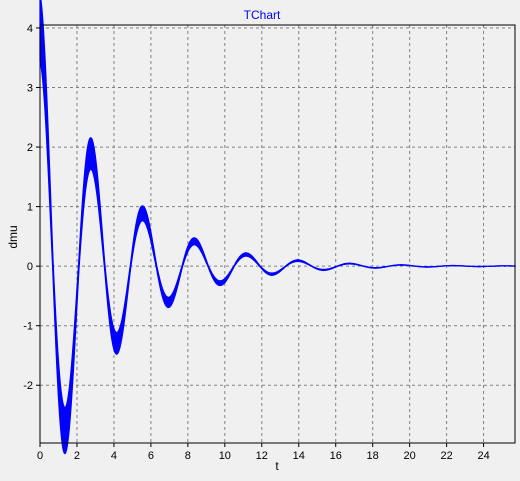 Image resolution: width=520 pixels, height=481 pixels. What do you see at coordinates (28, 386) in the screenshot?
I see `y-tick-label--2: -2` at bounding box center [28, 386].